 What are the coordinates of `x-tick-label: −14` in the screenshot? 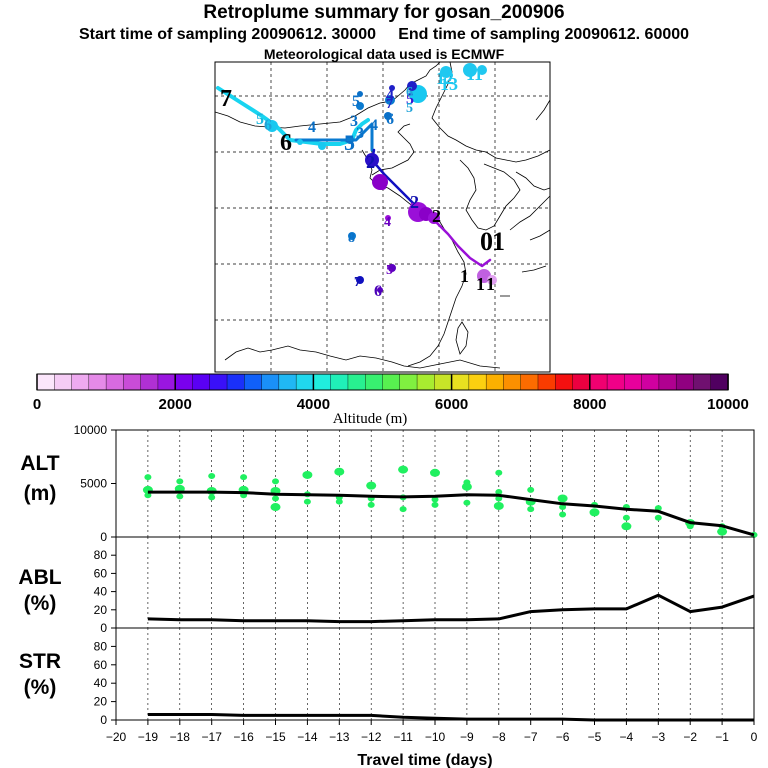 It's located at (307, 737).